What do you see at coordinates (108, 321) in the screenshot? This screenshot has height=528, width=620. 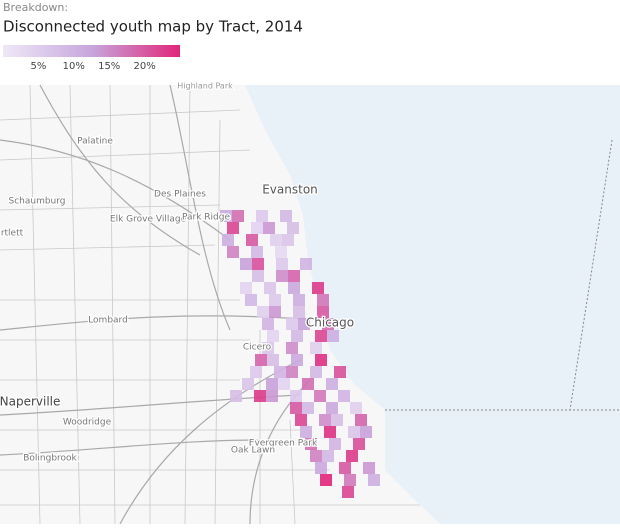 I see `place-label: Lombard` at bounding box center [108, 321].